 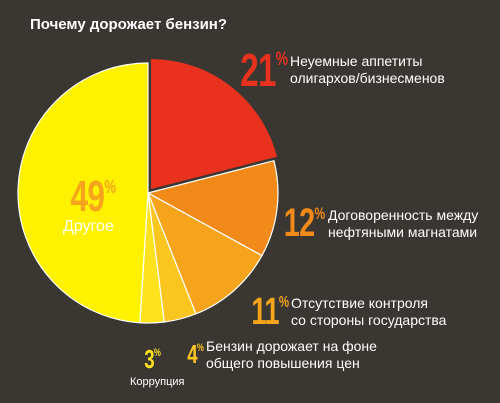 What do you see at coordinates (303, 223) in the screenshot?
I see `slice-percent-1: 12%` at bounding box center [303, 223].